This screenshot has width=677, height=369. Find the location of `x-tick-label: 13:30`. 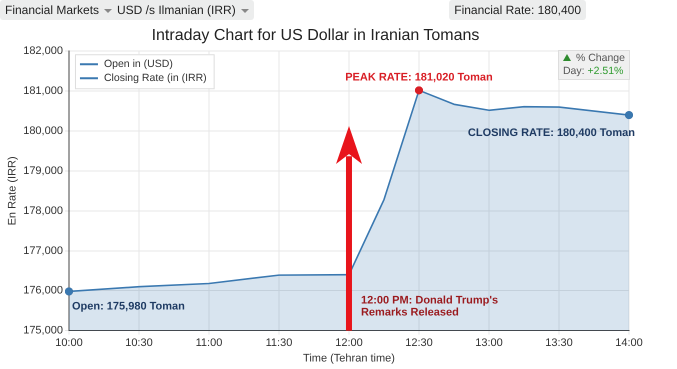

x-tick-label: 13:30 is located at coordinates (559, 343).